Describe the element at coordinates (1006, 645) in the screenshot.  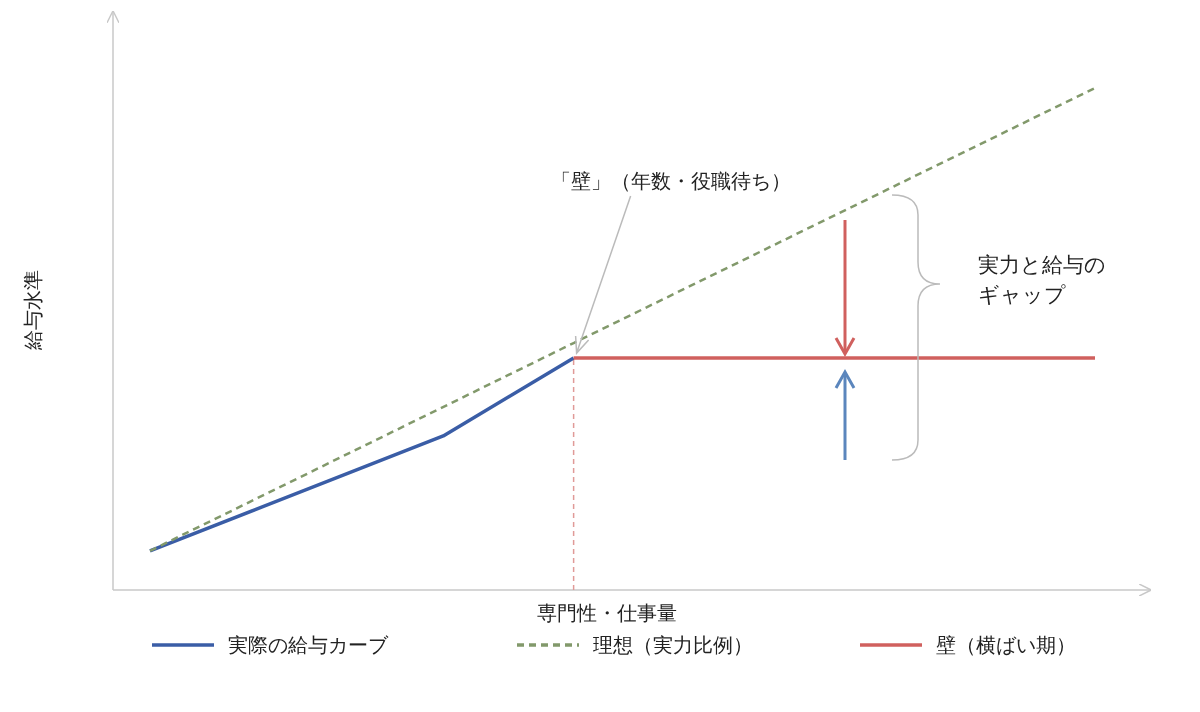
I see `legend-label: 壁（横ばい期）` at that location.